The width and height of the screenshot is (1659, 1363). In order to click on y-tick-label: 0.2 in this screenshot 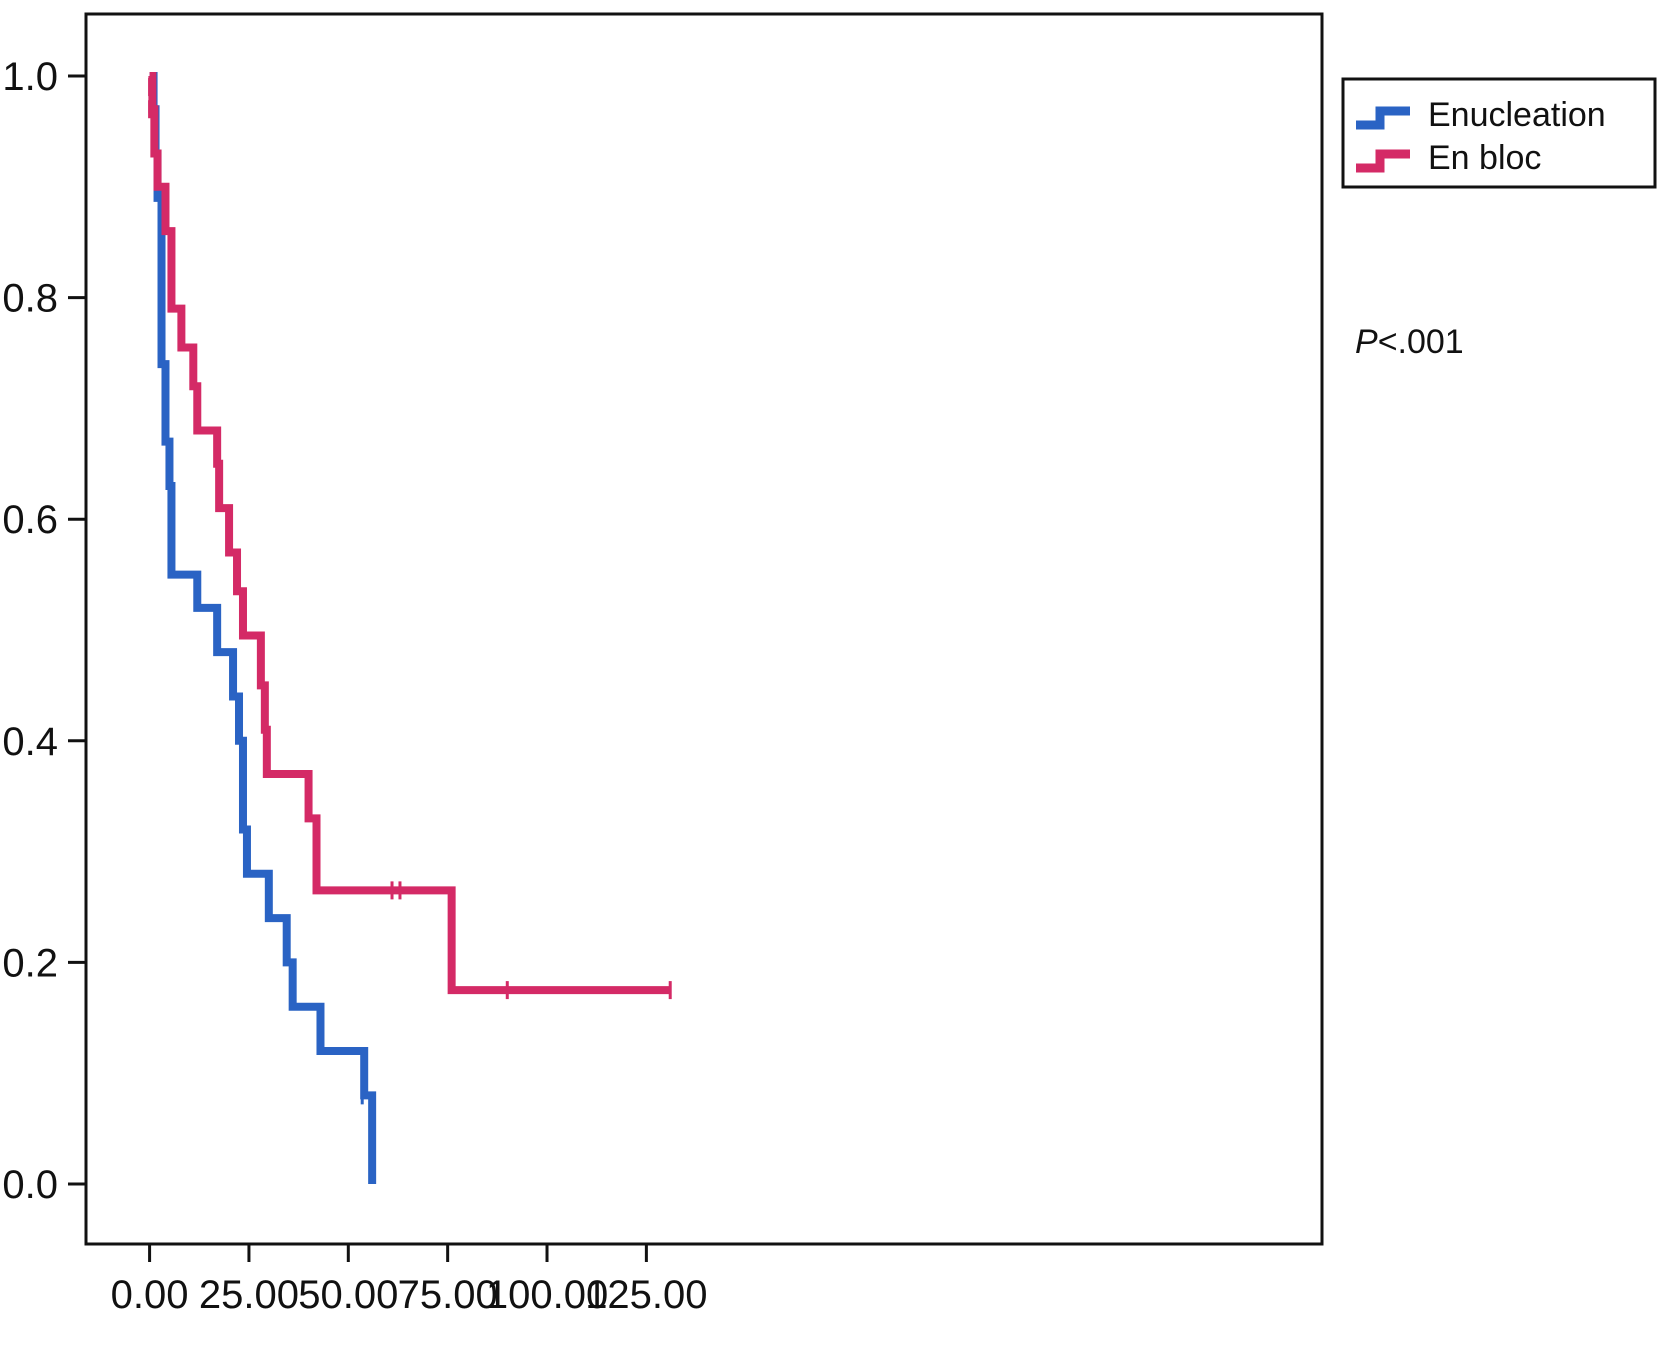, I will do `click(30, 963)`.